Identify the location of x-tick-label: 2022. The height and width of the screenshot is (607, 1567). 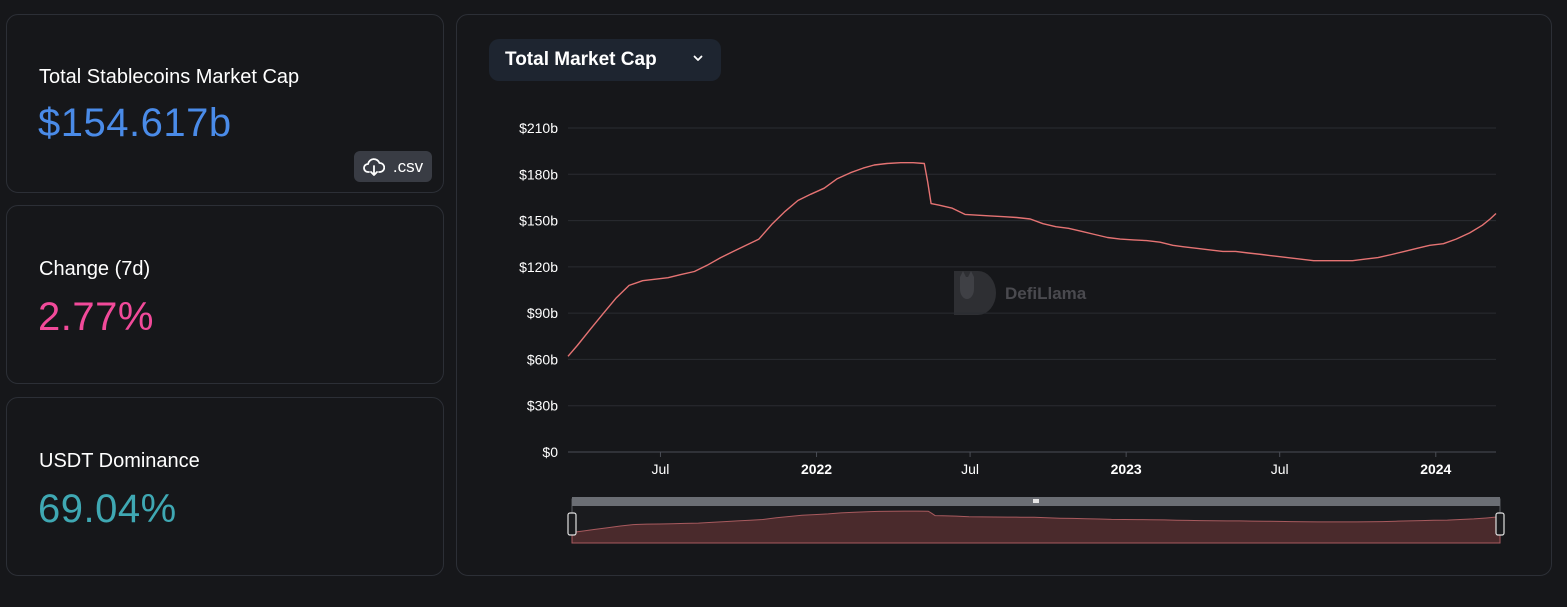
(816, 469).